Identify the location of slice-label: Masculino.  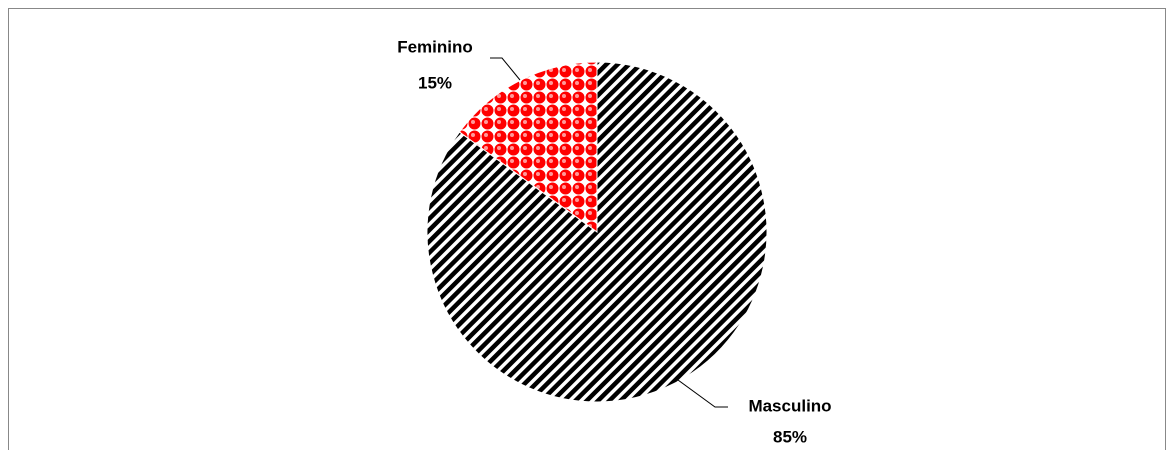
(789, 405).